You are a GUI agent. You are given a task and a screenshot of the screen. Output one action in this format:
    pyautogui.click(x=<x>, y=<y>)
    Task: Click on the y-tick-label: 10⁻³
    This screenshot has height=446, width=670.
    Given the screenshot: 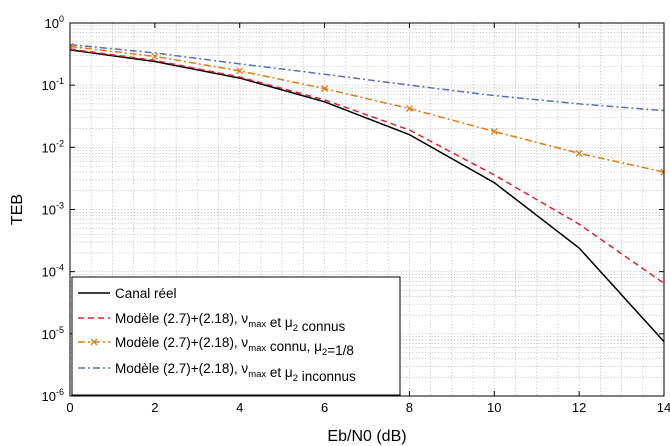 What is the action you would take?
    pyautogui.click(x=53, y=209)
    